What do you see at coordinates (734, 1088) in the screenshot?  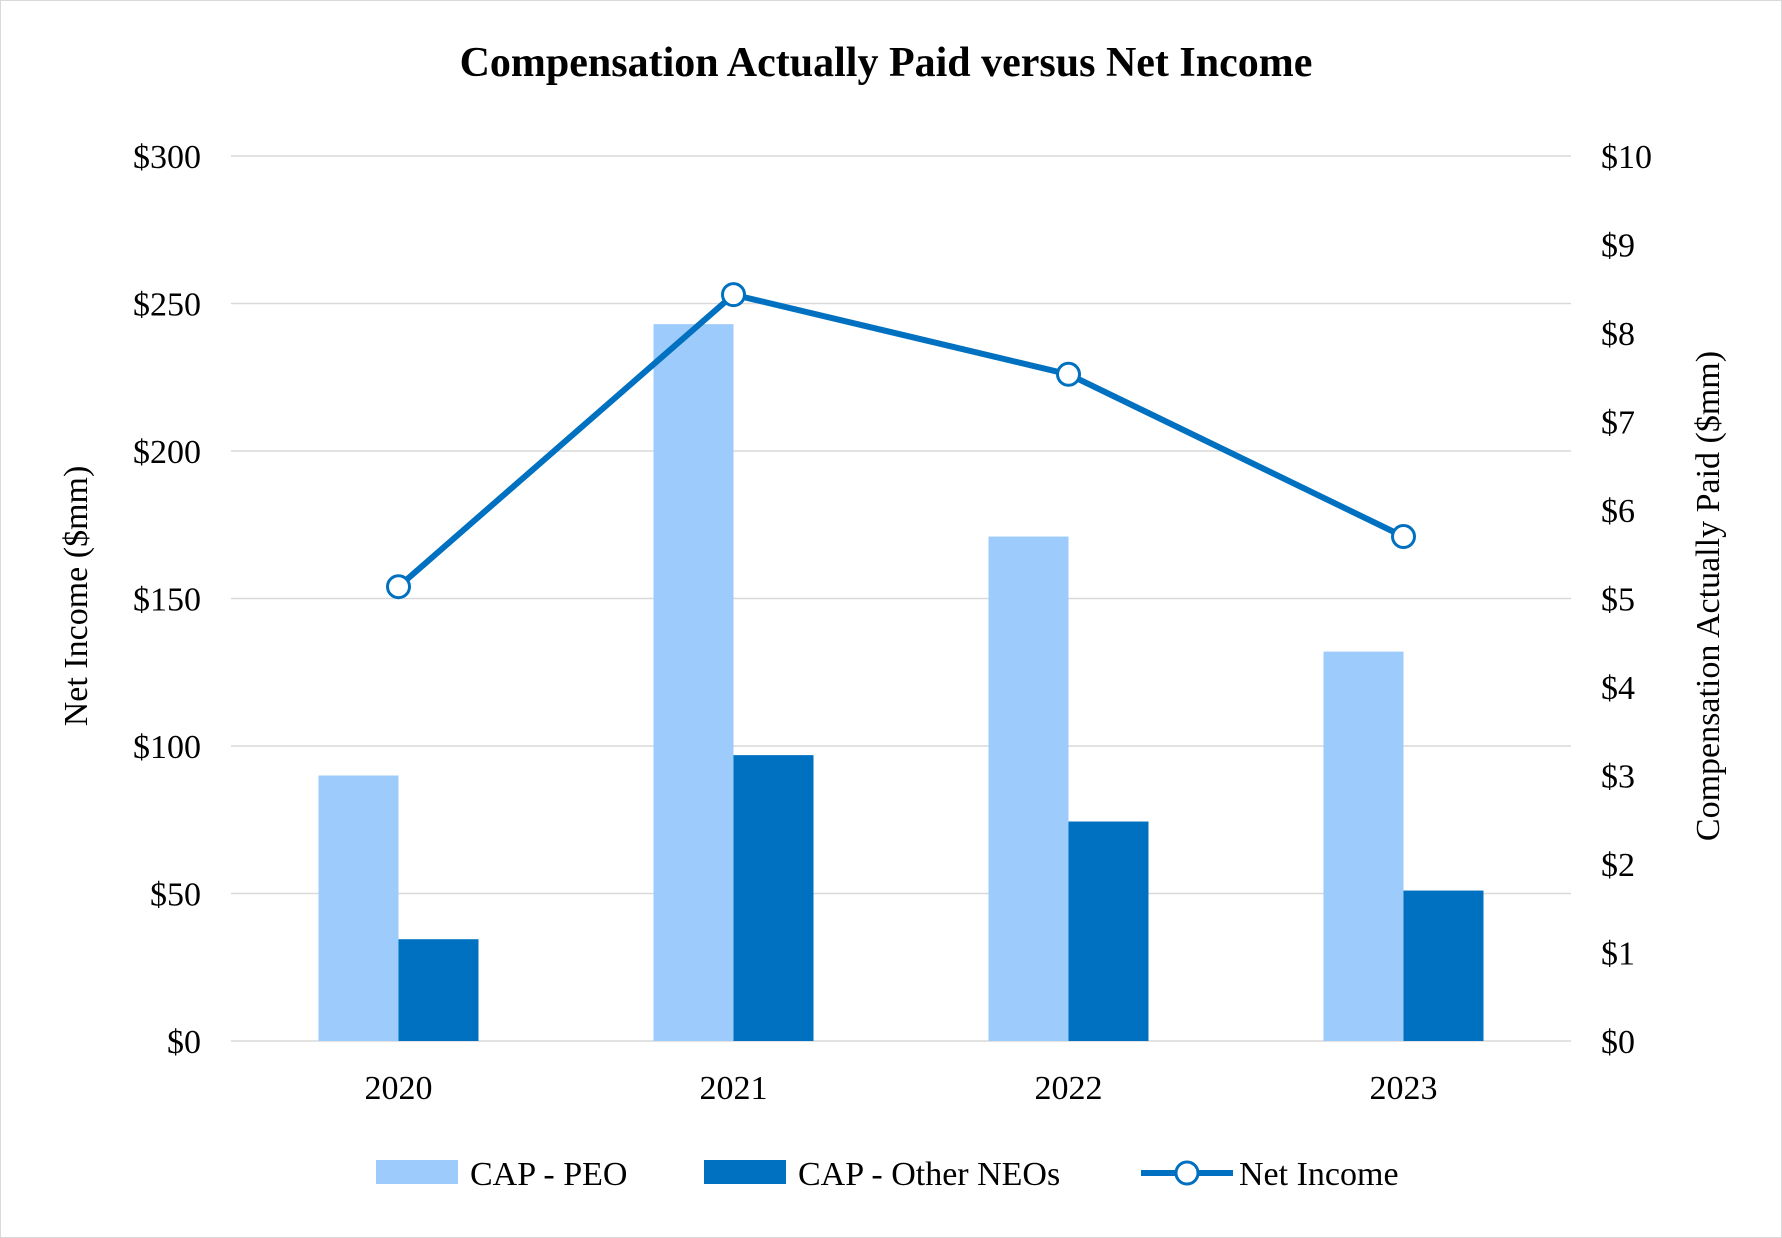 I see `x-tick-label: 2021` at bounding box center [734, 1088].